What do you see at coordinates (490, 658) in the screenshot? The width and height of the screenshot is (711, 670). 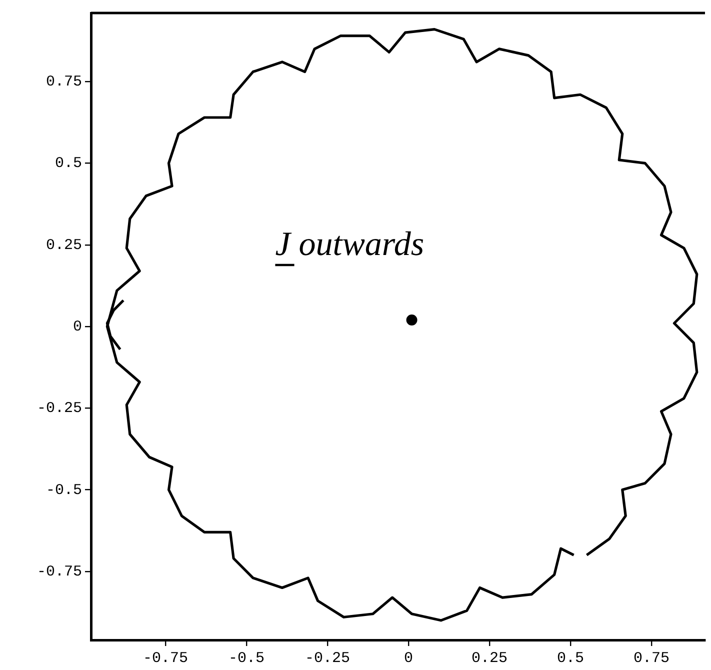 I see `x-tick-label: 0.25` at bounding box center [490, 658].